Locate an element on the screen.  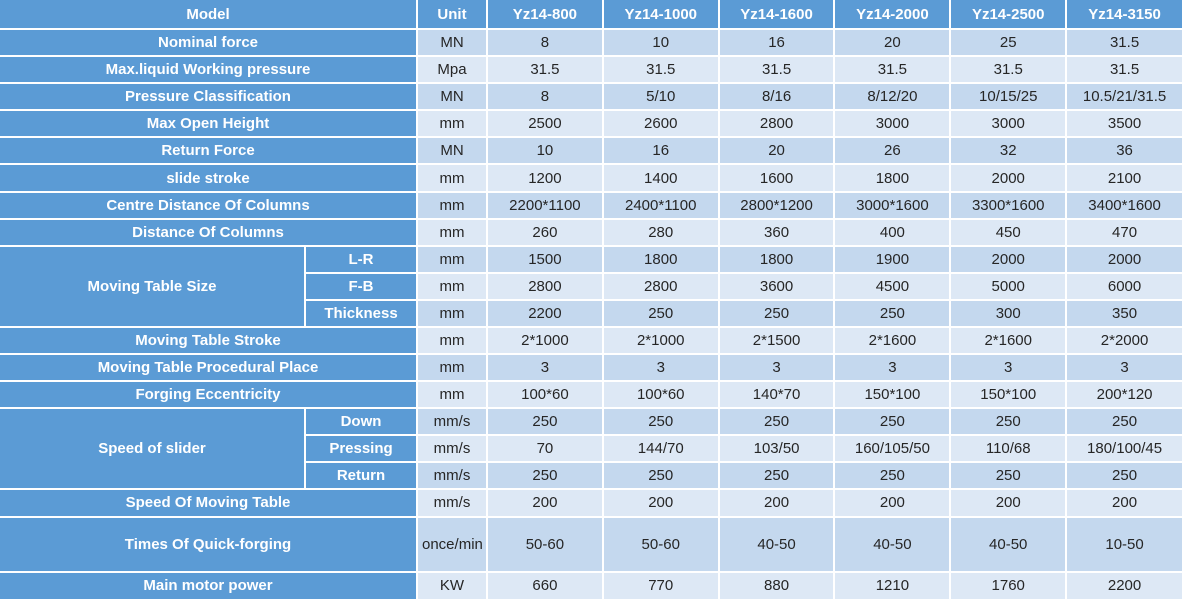
row-label: Moving Table Stroke is located at coordinates (209, 340).